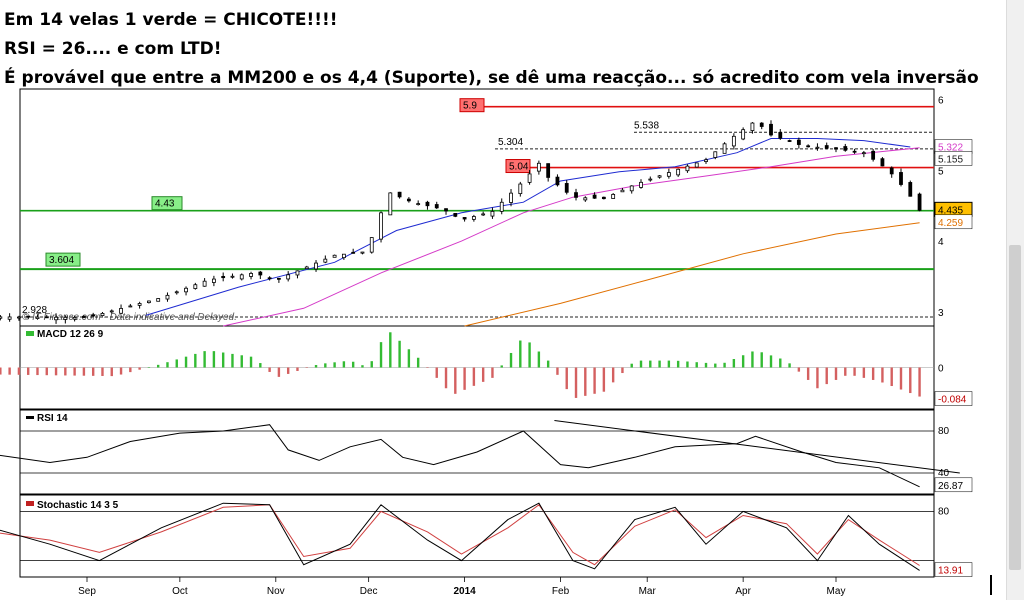  What do you see at coordinates (743, 591) in the screenshot?
I see `time-axis-label: Apr` at bounding box center [743, 591].